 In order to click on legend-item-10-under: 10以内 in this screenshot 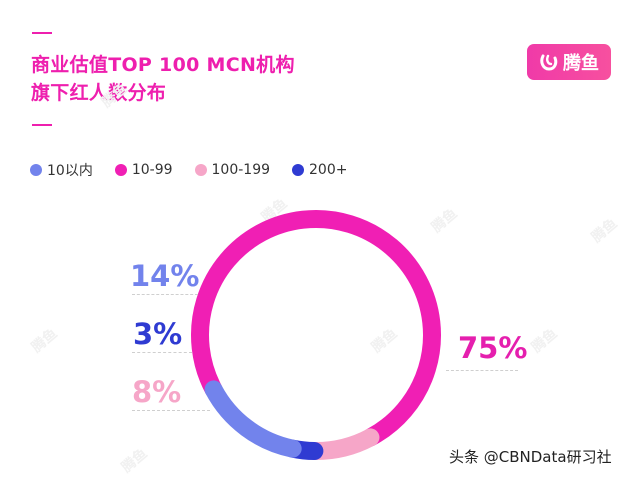, I will do `click(61, 170)`.